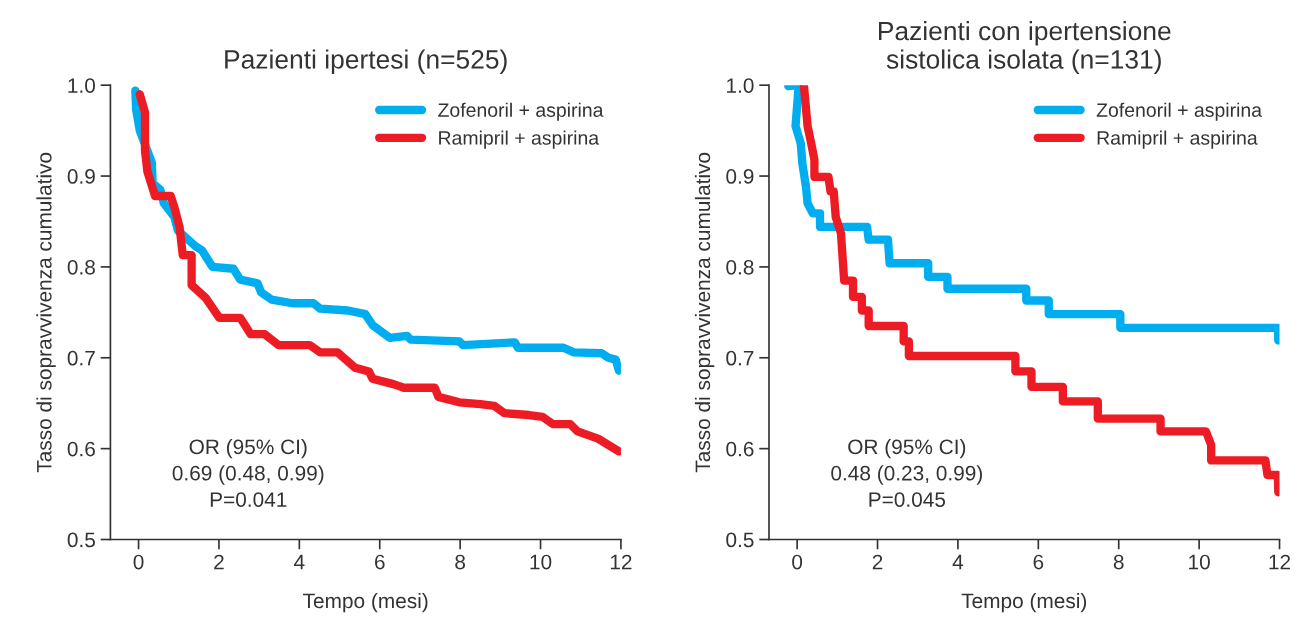 The height and width of the screenshot is (631, 1299). I want to click on chart-title: Pazienti ipertesi (n=525), so click(366, 61).